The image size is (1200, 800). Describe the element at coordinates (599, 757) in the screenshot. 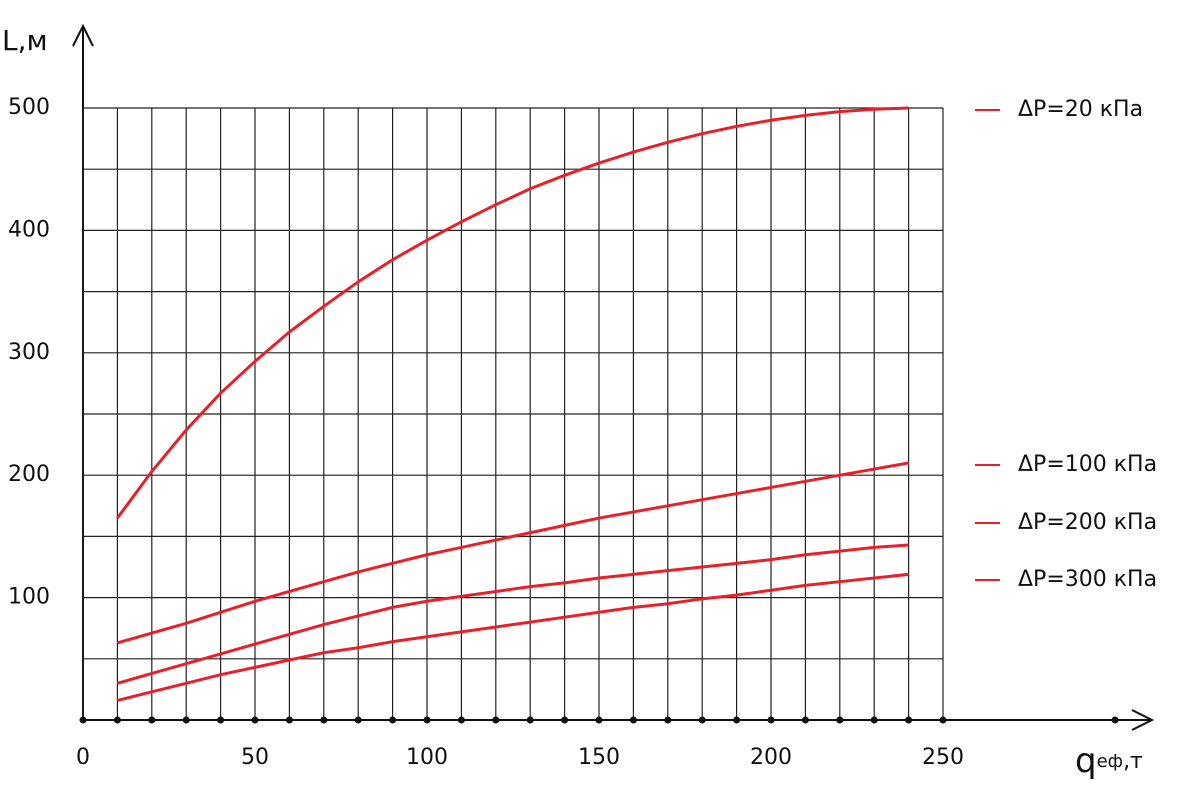

I see `x-tick-label: 150` at that location.